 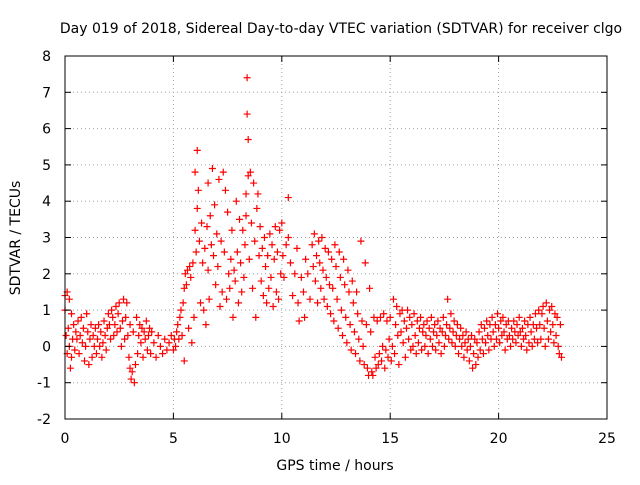 What do you see at coordinates (46, 93) in the screenshot?
I see `y-tick-label: 7` at bounding box center [46, 93].